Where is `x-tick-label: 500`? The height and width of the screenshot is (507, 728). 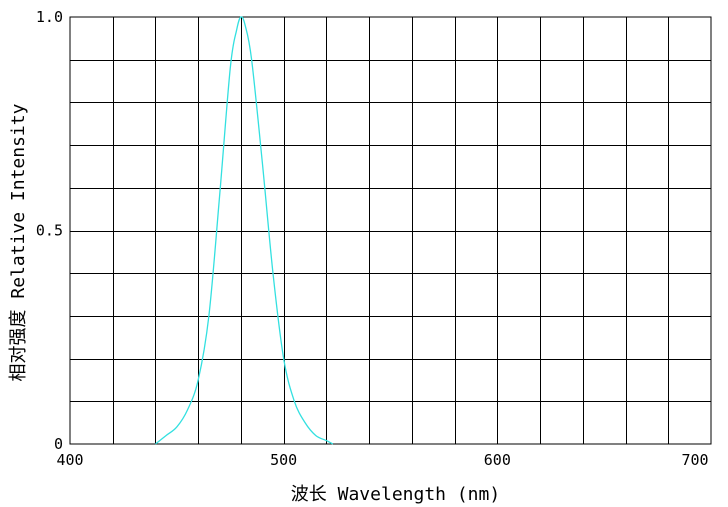 x-tick-label: 500 is located at coordinates (283, 460).